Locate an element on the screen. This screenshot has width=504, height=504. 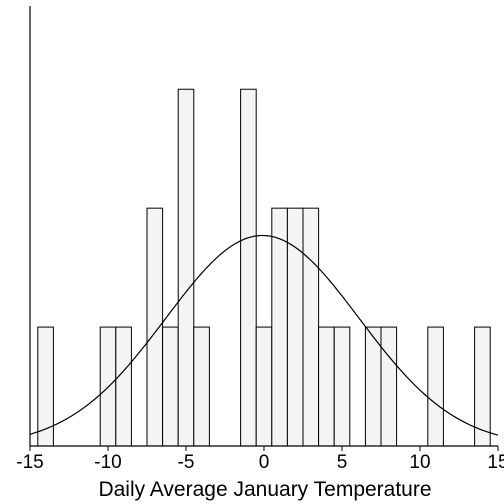
x-axis-ticks: -15 -10 -5 0 5 10 15 is located at coordinates (260, 459).